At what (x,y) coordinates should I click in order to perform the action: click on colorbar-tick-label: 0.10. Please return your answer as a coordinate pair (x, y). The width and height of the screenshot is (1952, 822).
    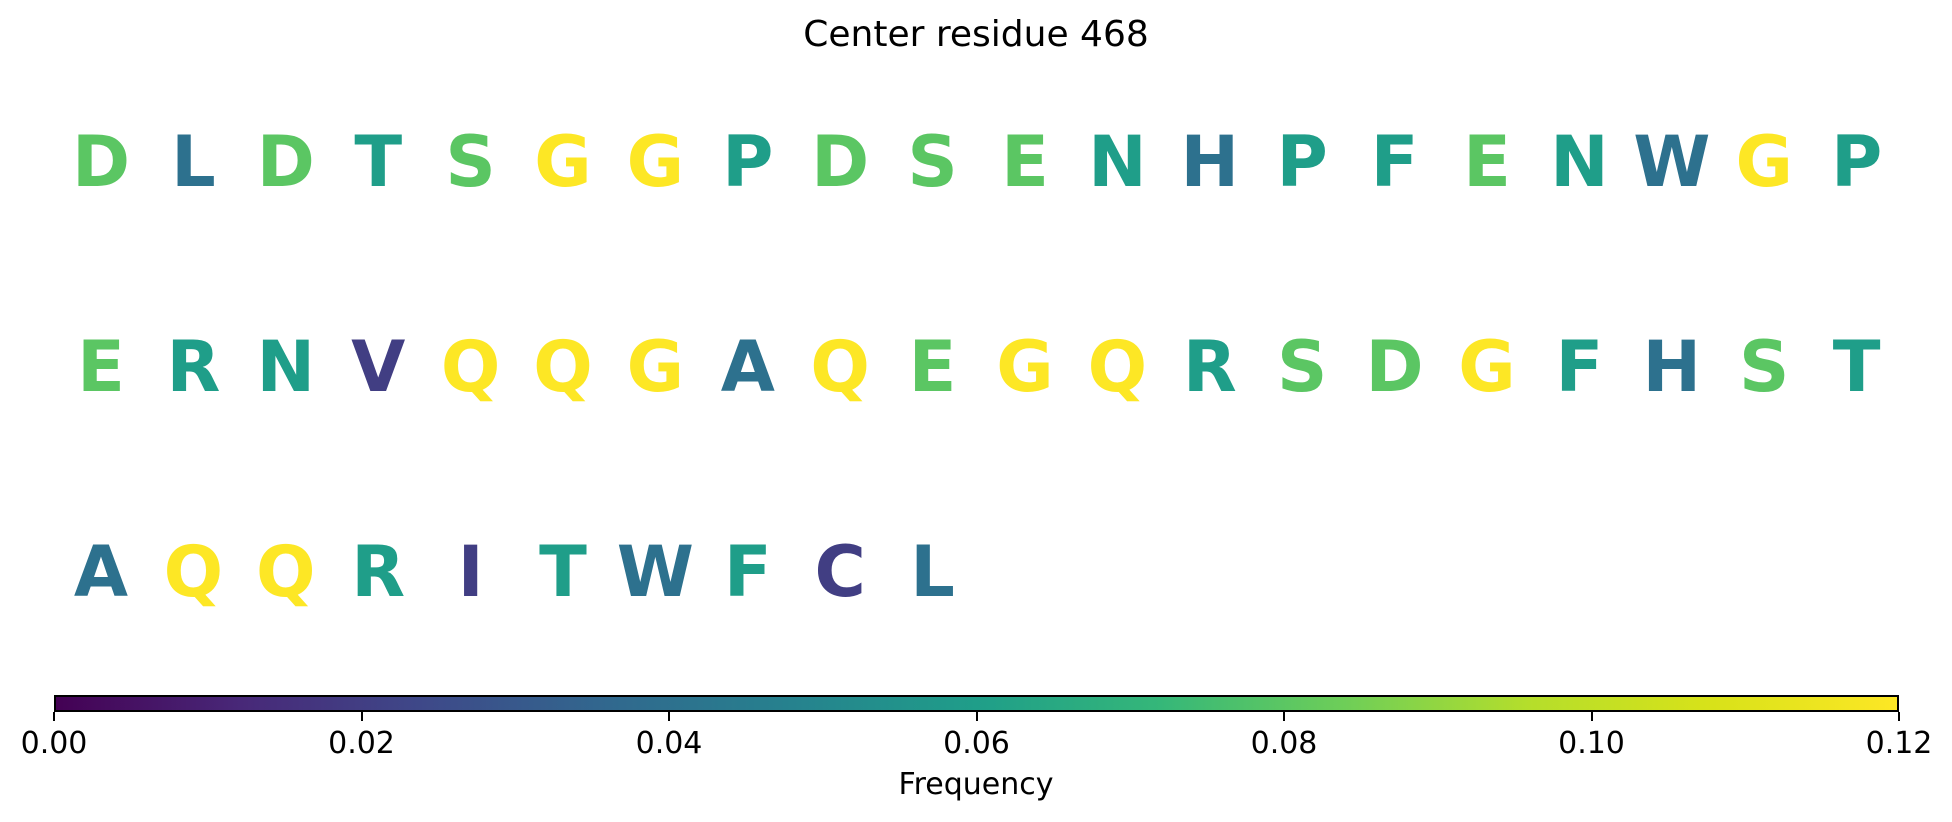
    Looking at the image, I should click on (1591, 743).